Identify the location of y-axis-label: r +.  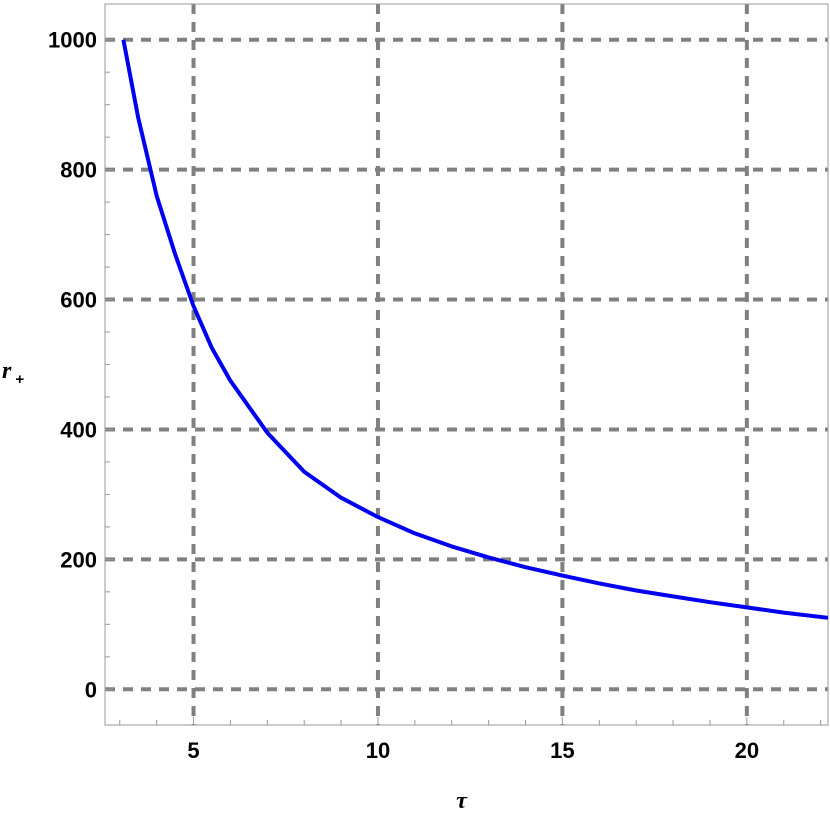
(13, 373).